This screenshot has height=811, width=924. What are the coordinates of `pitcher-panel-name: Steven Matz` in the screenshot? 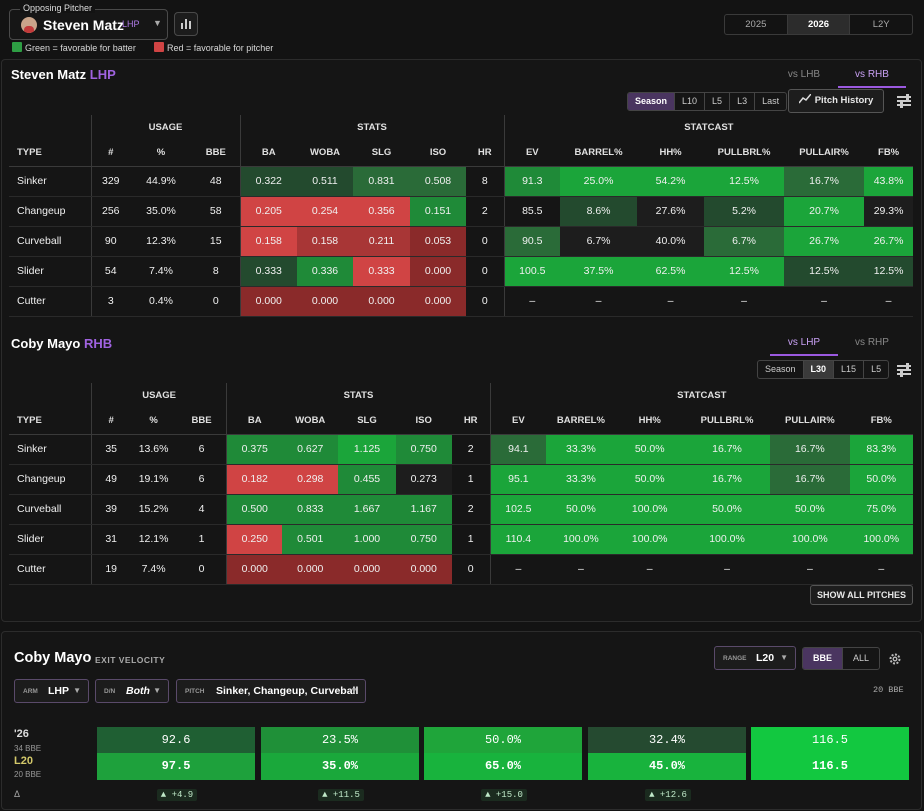 It's located at (49, 74).